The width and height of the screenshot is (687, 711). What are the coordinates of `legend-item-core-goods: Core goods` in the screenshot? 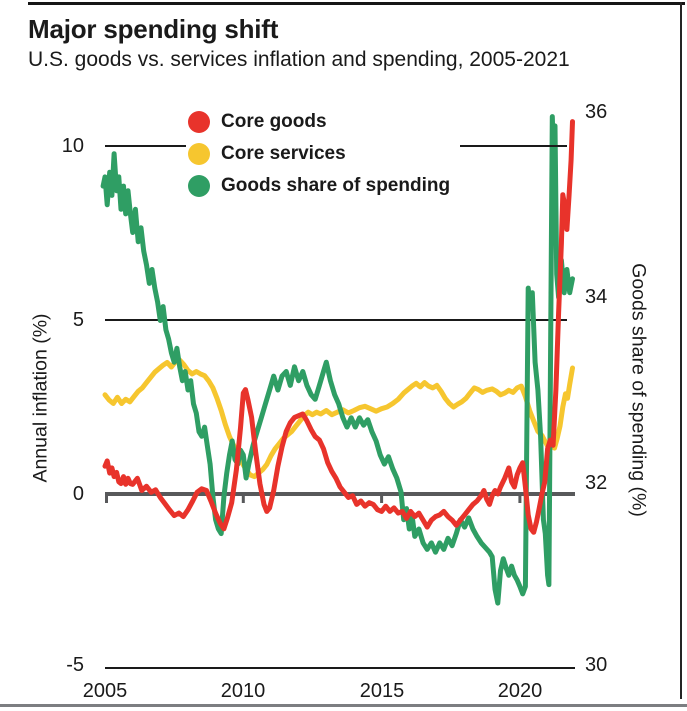 It's located at (319, 122).